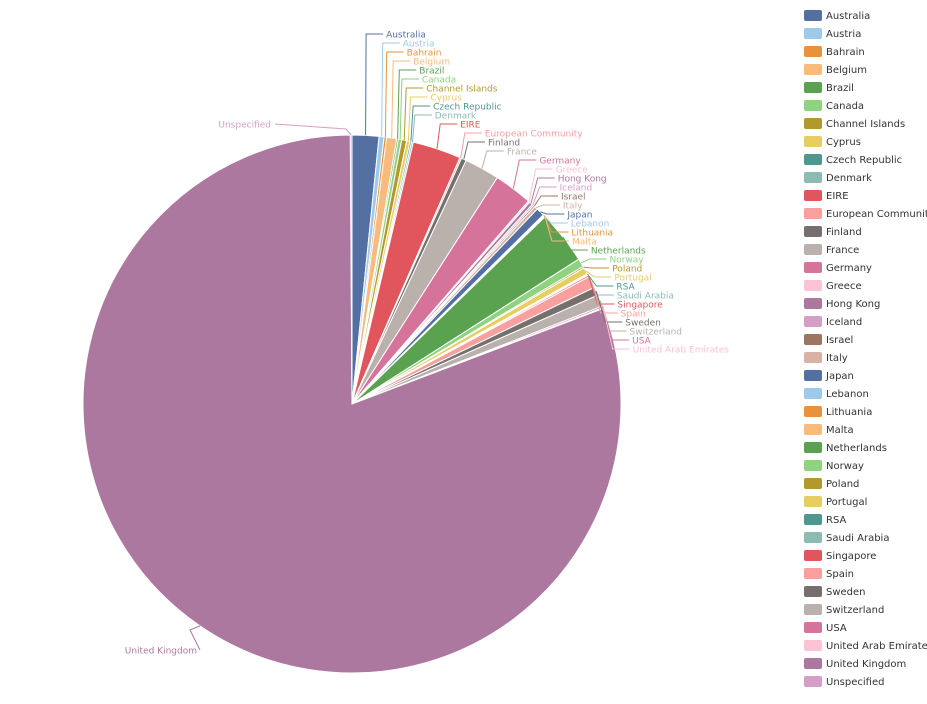 This screenshot has width=927, height=704. I want to click on slice-label-czech-republic: Czech Republic, so click(467, 108).